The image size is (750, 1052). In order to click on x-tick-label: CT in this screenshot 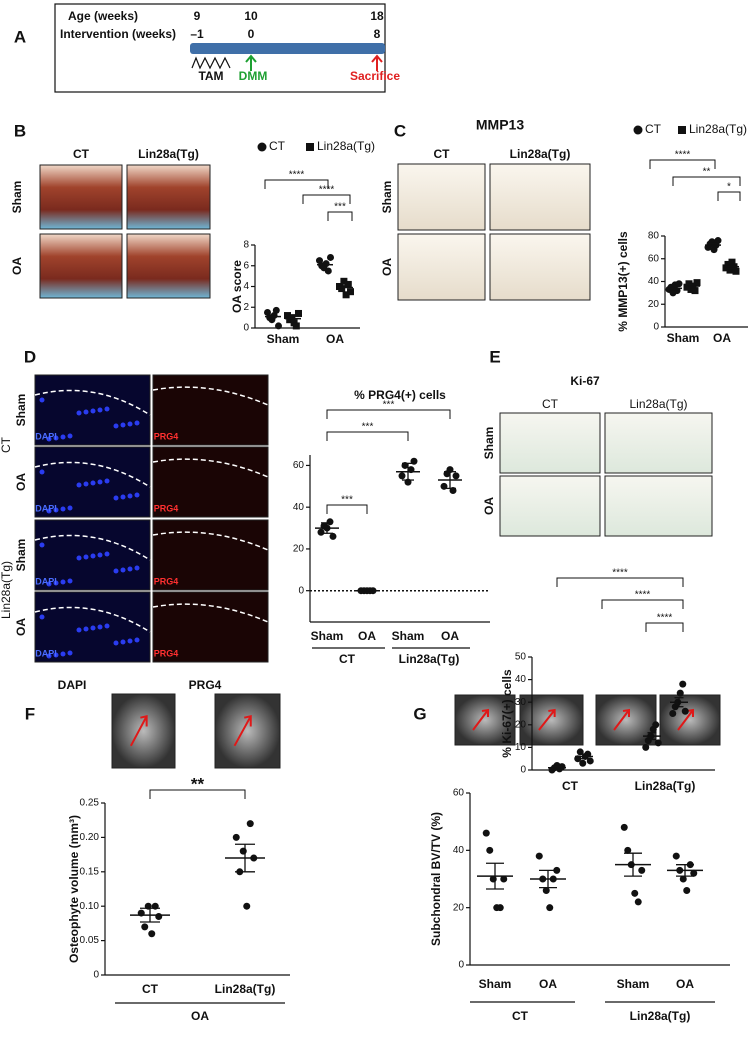, I will do `click(570, 786)`.